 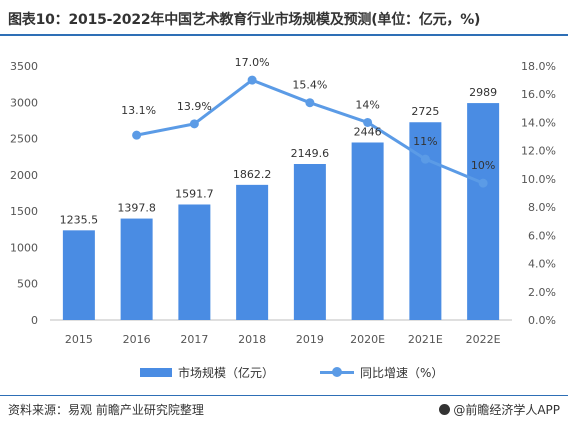 What do you see at coordinates (252, 339) in the screenshot?
I see `x-tick-label: 2018` at bounding box center [252, 339].